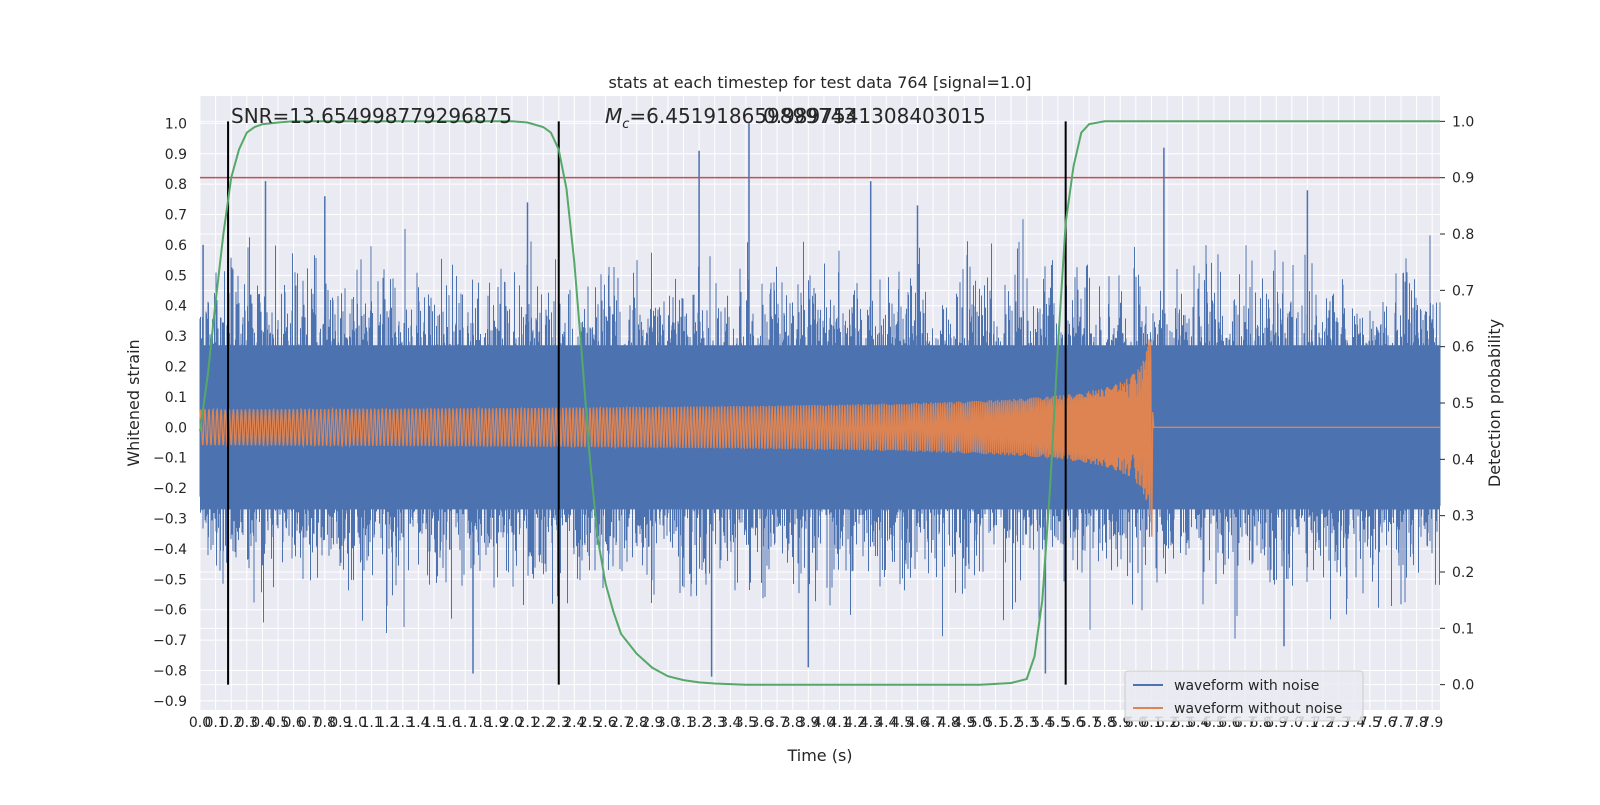  I want to click on x-tick-label: 2.2, so click(543, 723).